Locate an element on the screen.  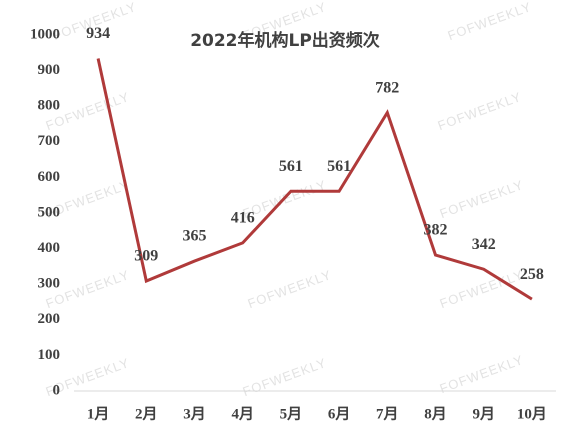
data-label: 258 is located at coordinates (532, 274).